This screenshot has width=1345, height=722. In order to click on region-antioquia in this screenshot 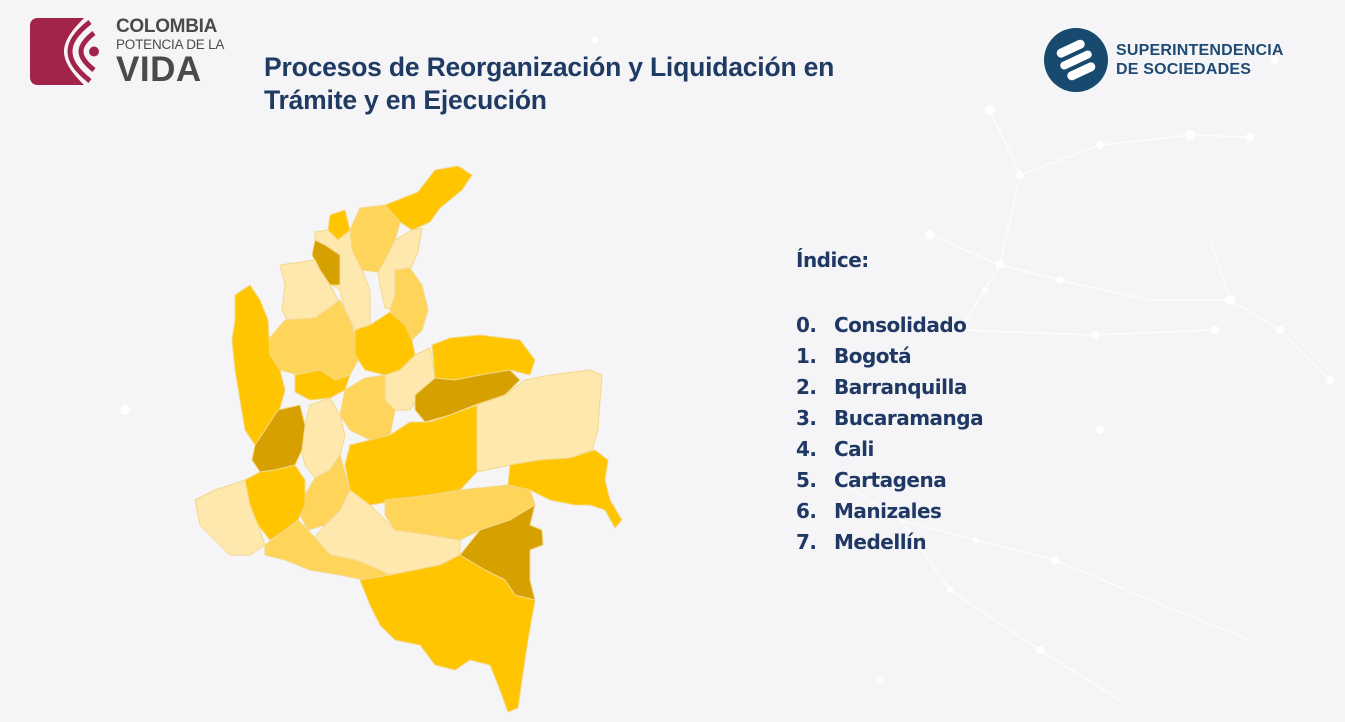, I will do `click(313, 340)`.